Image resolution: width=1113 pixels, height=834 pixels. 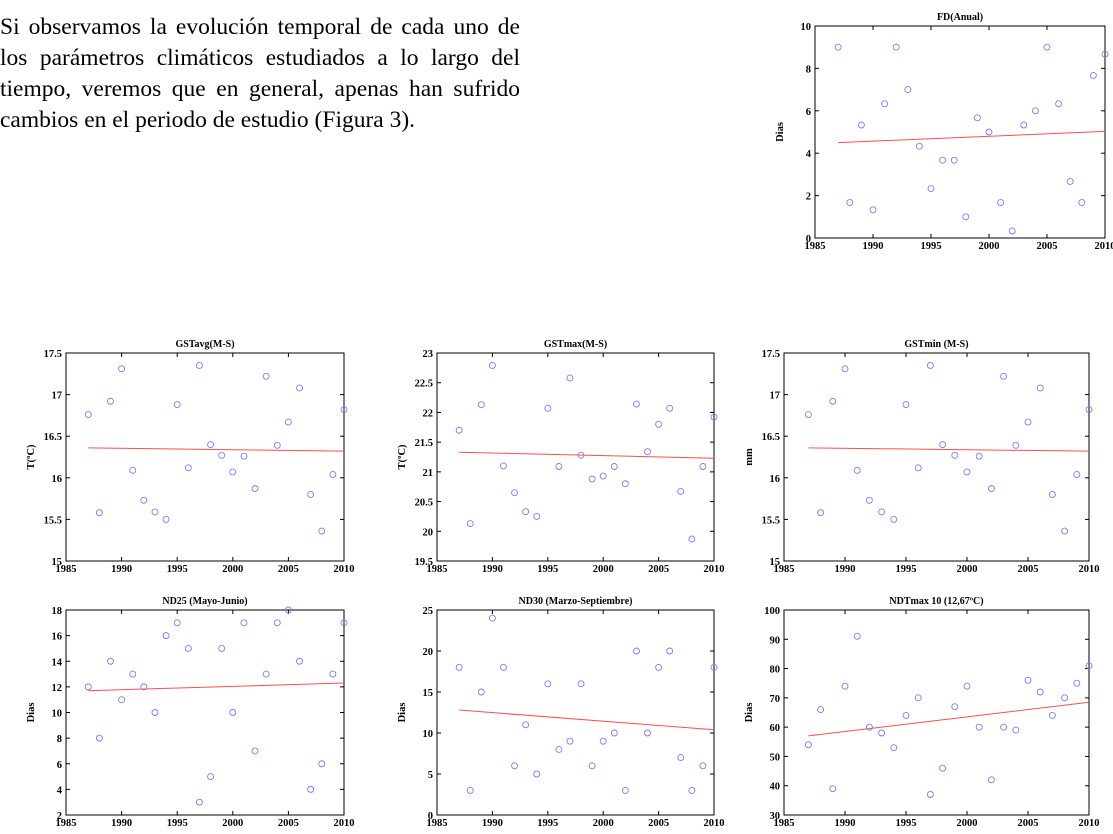 I want to click on chart-title: GSTavg(M-S), so click(x=204, y=344).